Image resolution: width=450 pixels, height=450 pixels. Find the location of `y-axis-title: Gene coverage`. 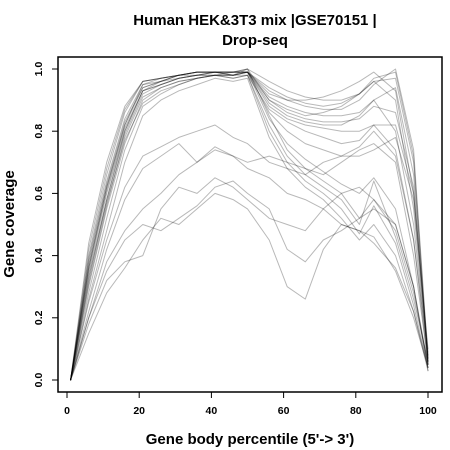

y-axis-title: Gene coverage is located at coordinates (9, 224).